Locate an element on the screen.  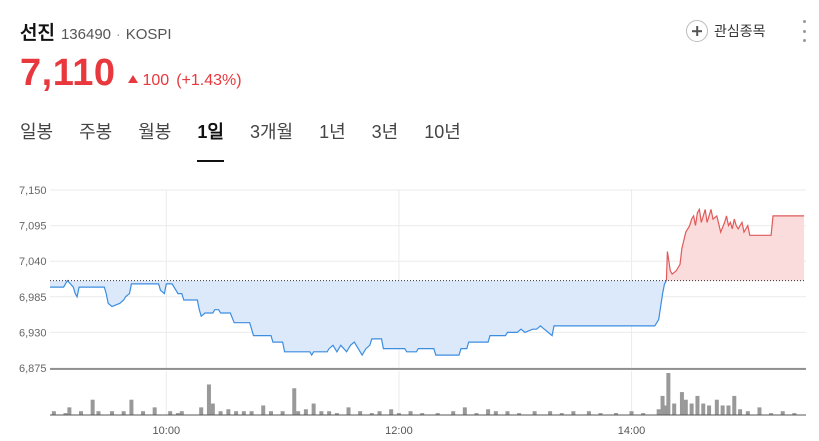
tab-10year: 10년 is located at coordinates (442, 132).